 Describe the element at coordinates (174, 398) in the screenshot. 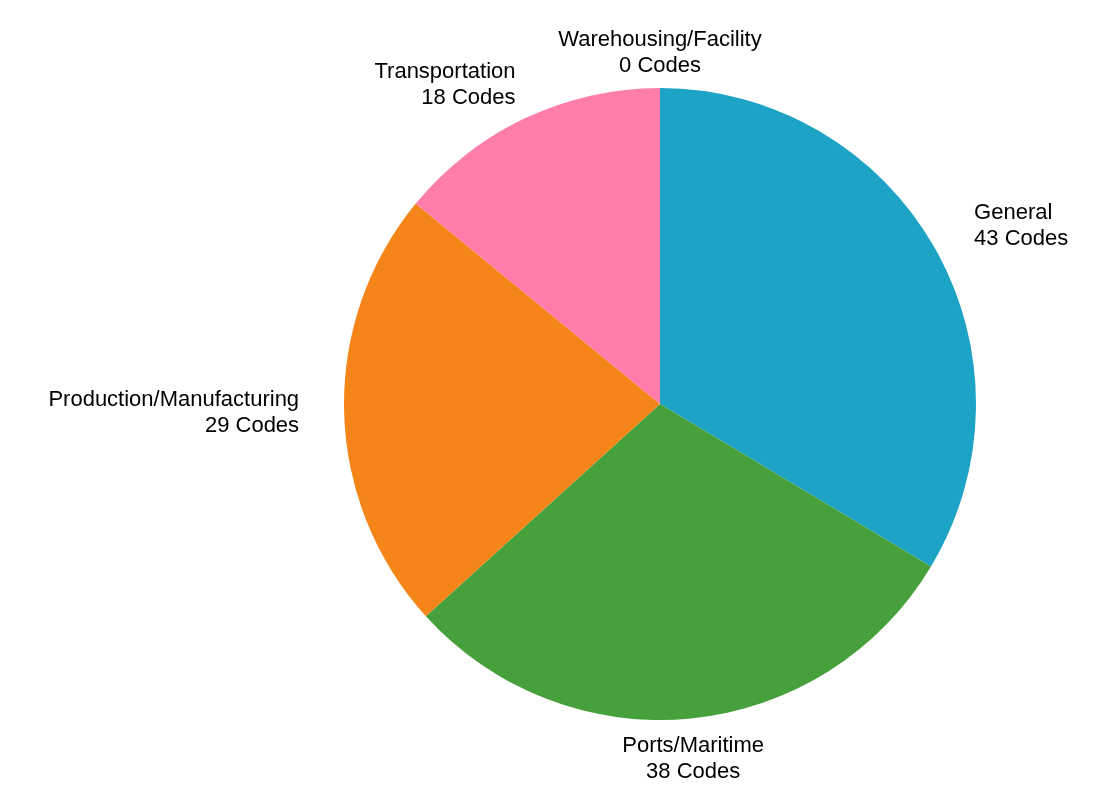

I see `slice-label: Production/Manufacturing` at that location.